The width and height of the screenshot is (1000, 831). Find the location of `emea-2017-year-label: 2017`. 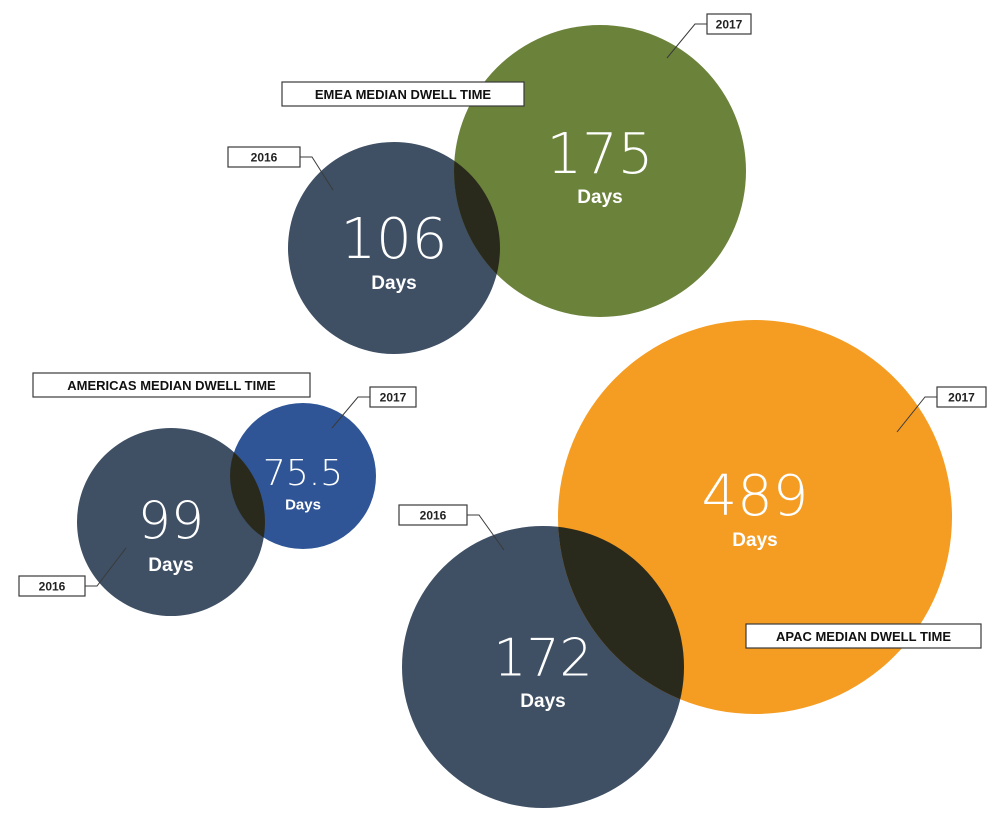

emea-2017-year-label: 2017 is located at coordinates (729, 25).